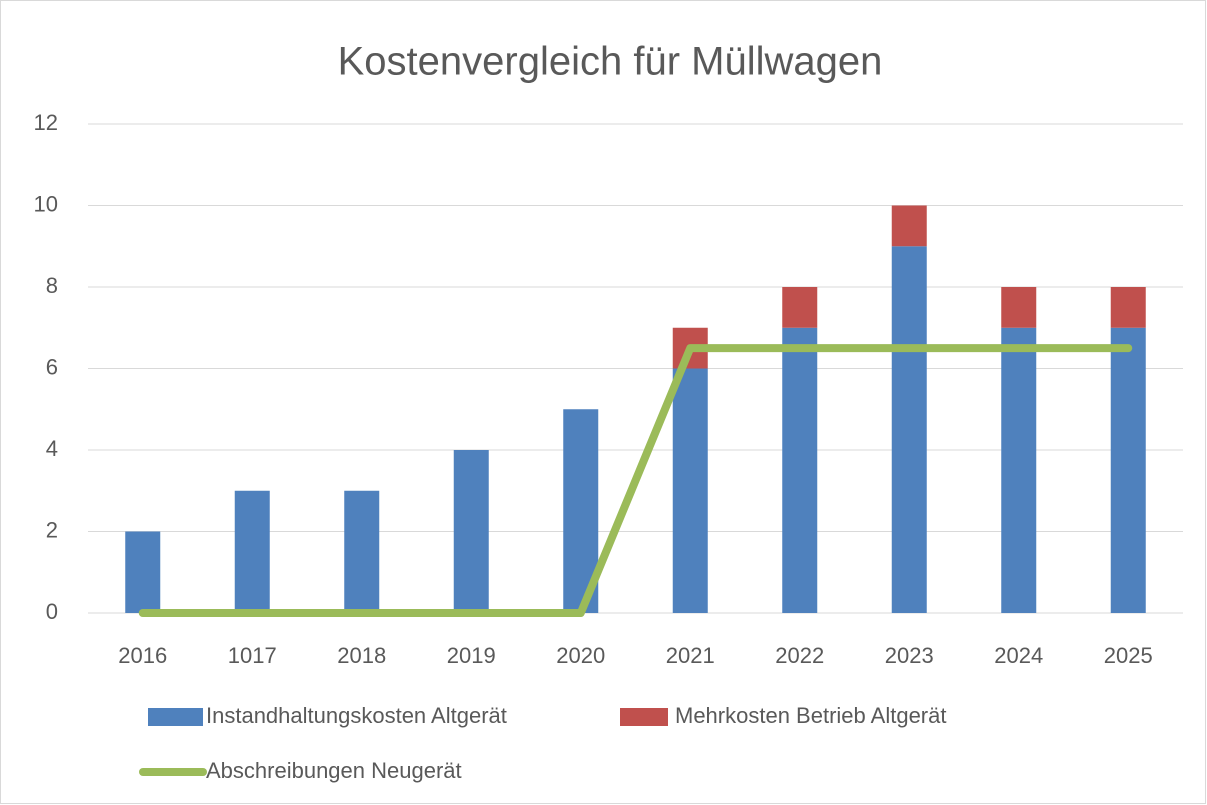 The height and width of the screenshot is (805, 1207). I want to click on legend-label: Mehrkosten Betrieb Altgerät, so click(810, 715).